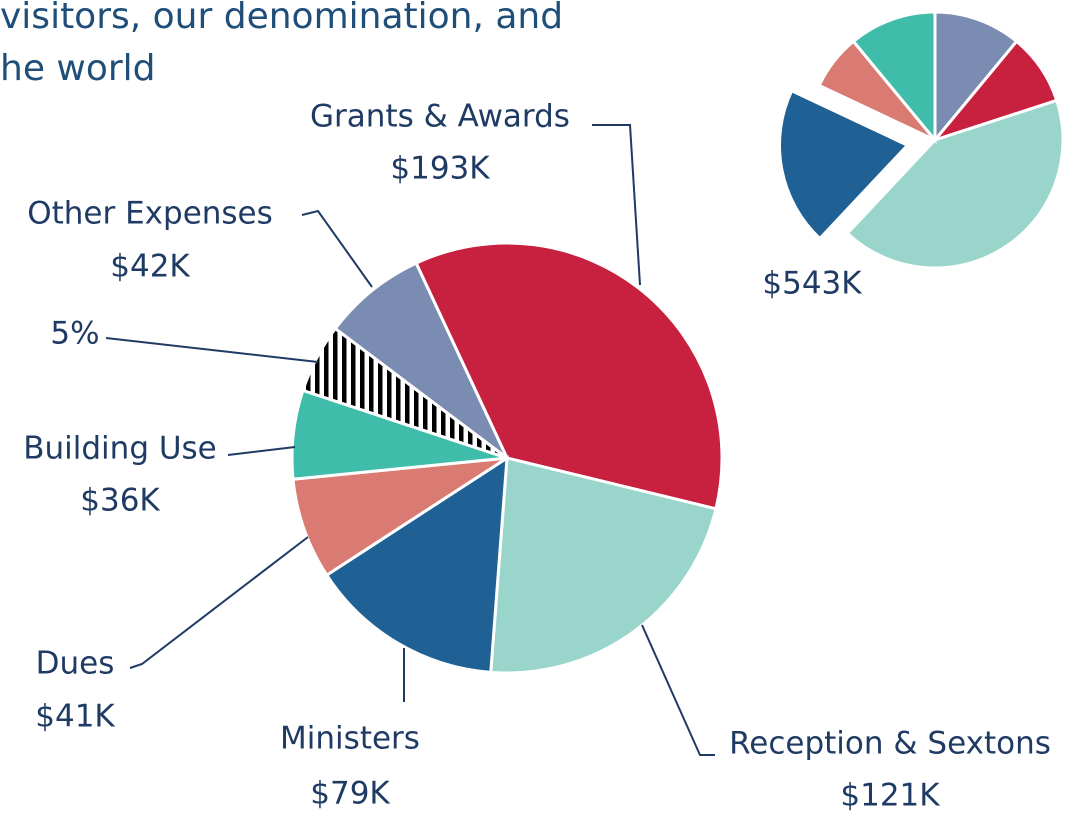 This screenshot has height=816, width=1084. What do you see at coordinates (75, 717) in the screenshot?
I see `slice-value-label: $41K` at bounding box center [75, 717].